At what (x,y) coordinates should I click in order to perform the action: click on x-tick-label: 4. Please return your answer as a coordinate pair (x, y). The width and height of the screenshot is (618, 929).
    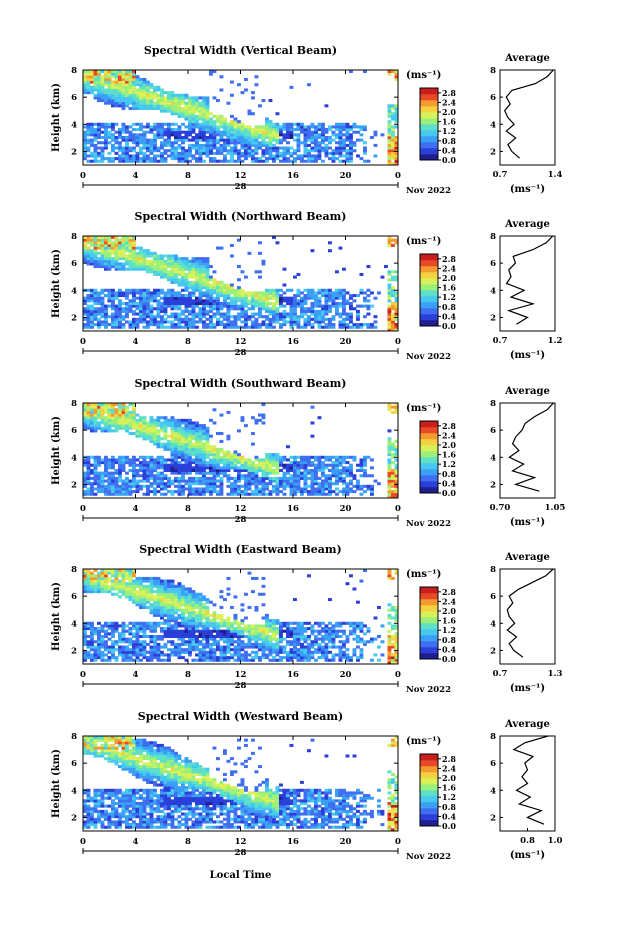
    Looking at the image, I should click on (136, 342).